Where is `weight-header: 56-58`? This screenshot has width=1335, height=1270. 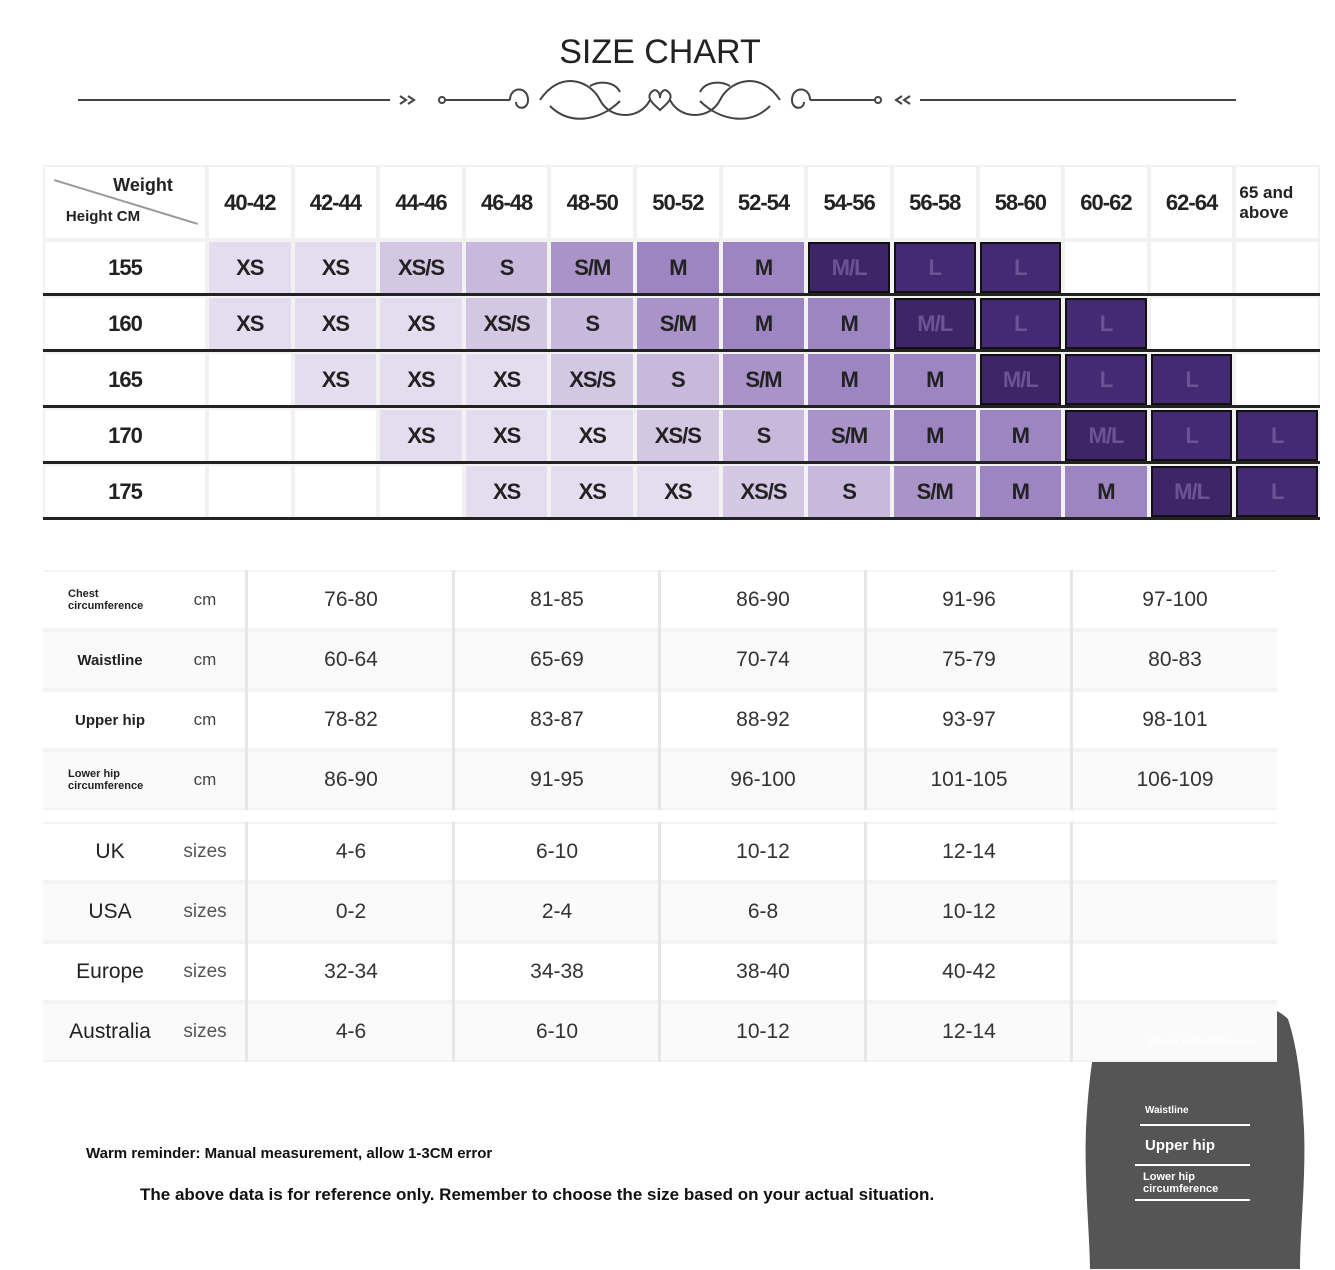
weight-header: 56-58 is located at coordinates (934, 202).